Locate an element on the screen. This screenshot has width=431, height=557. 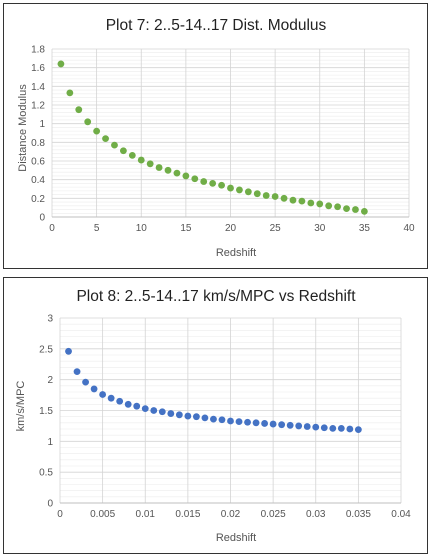
x-tick-label: 40 is located at coordinates (409, 228).